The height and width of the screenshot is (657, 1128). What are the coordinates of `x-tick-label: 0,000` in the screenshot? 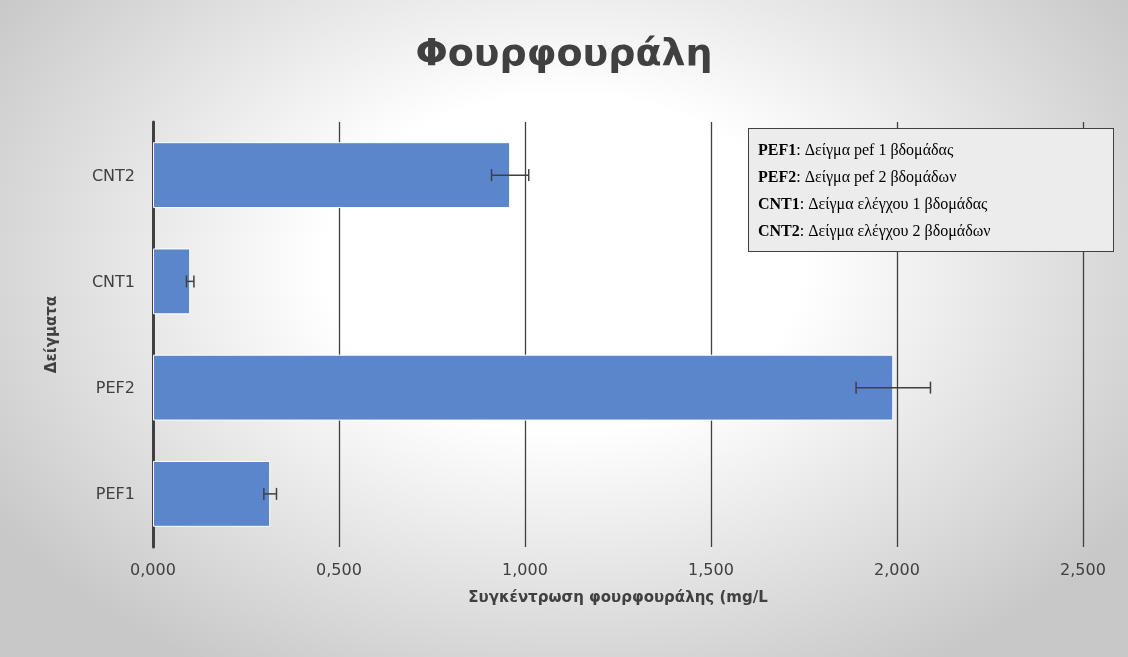 It's located at (153, 569).